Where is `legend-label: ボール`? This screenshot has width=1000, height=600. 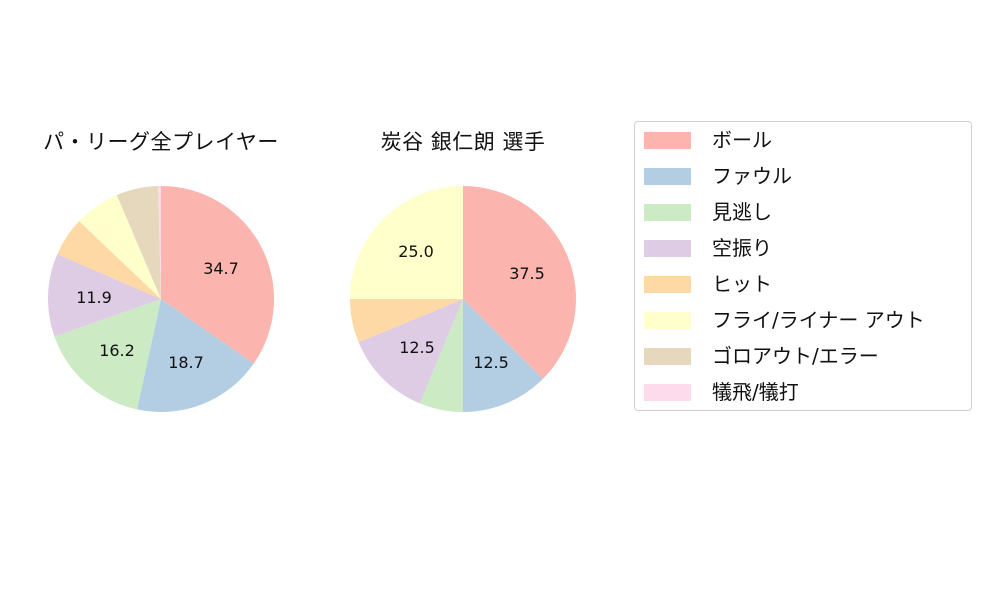
legend-label: ボール is located at coordinates (742, 140).